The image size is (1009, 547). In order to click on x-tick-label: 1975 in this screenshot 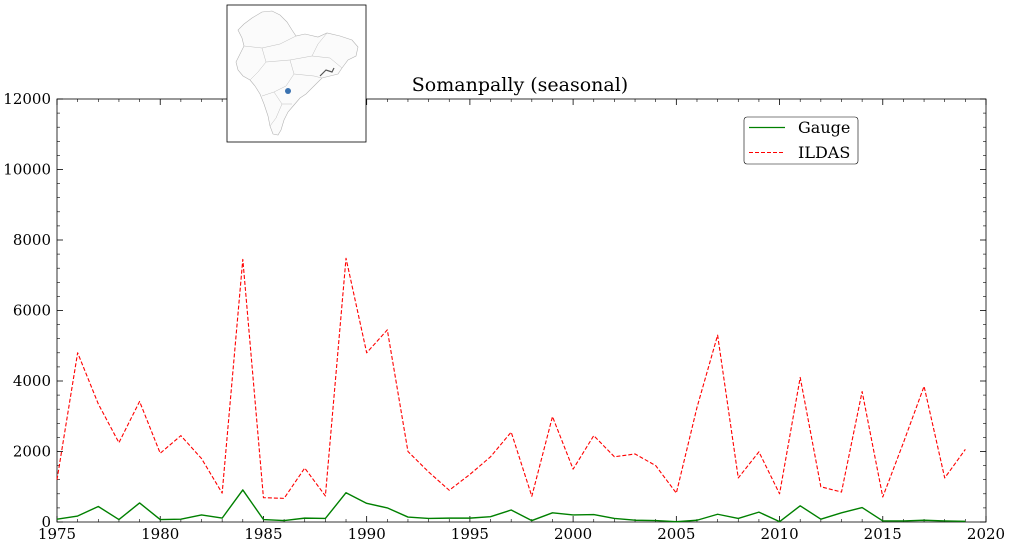, I will do `click(57, 534)`.